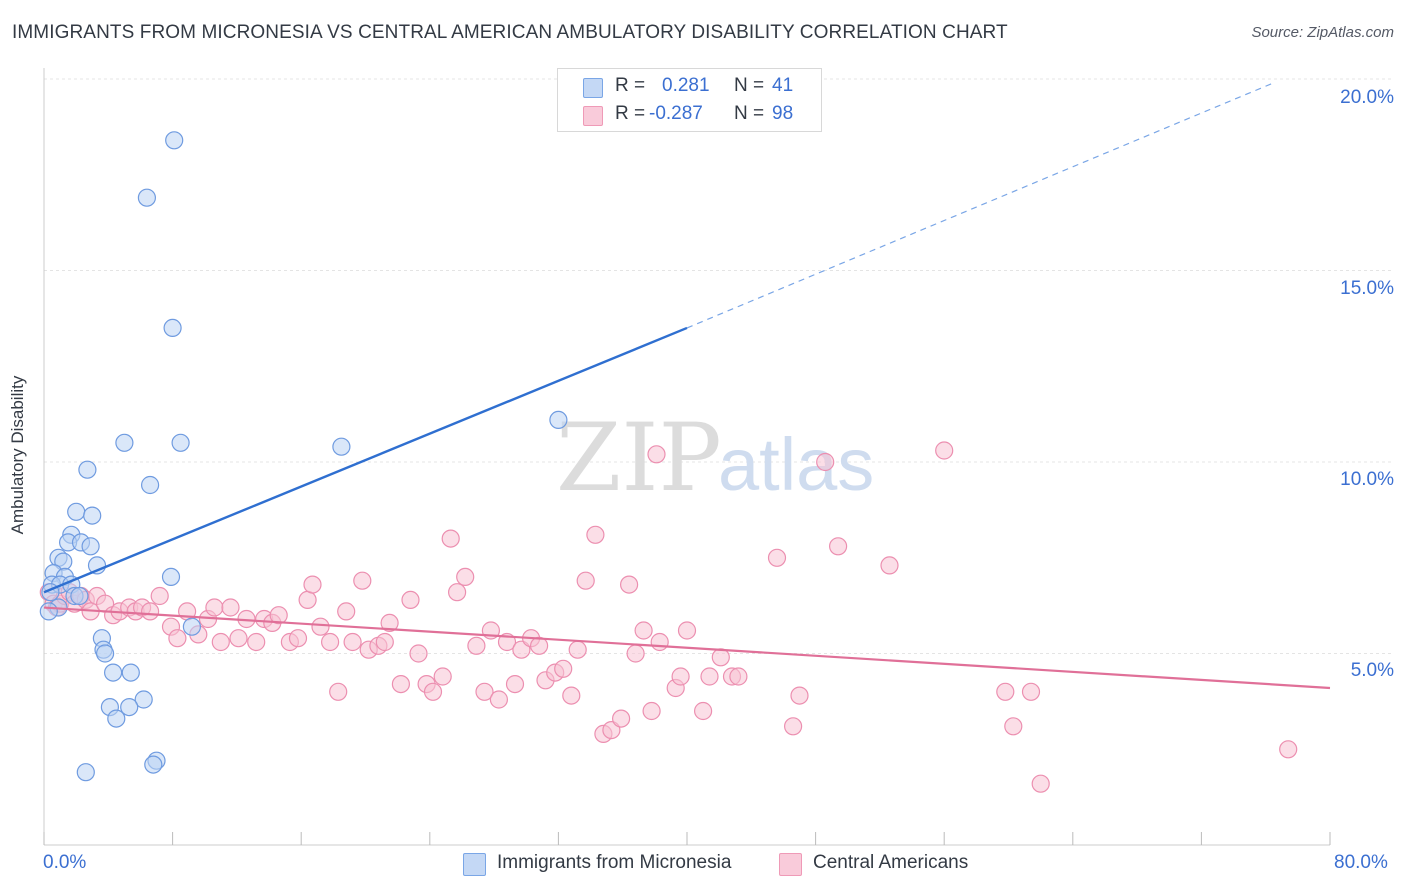  What do you see at coordinates (474, 864) in the screenshot?
I see `legend-swatch-micronesia` at bounding box center [474, 864].